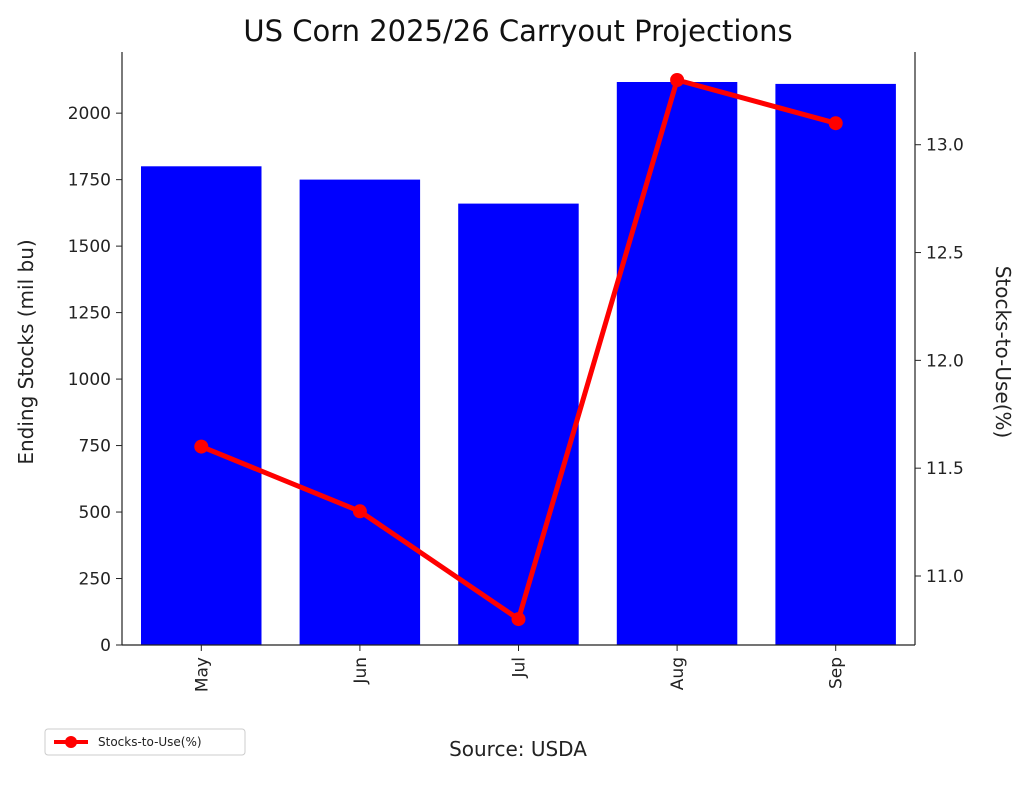 The width and height of the screenshot is (1024, 785). Describe the element at coordinates (518, 619) in the screenshot. I see `stocks-to-use-point-jul` at that location.